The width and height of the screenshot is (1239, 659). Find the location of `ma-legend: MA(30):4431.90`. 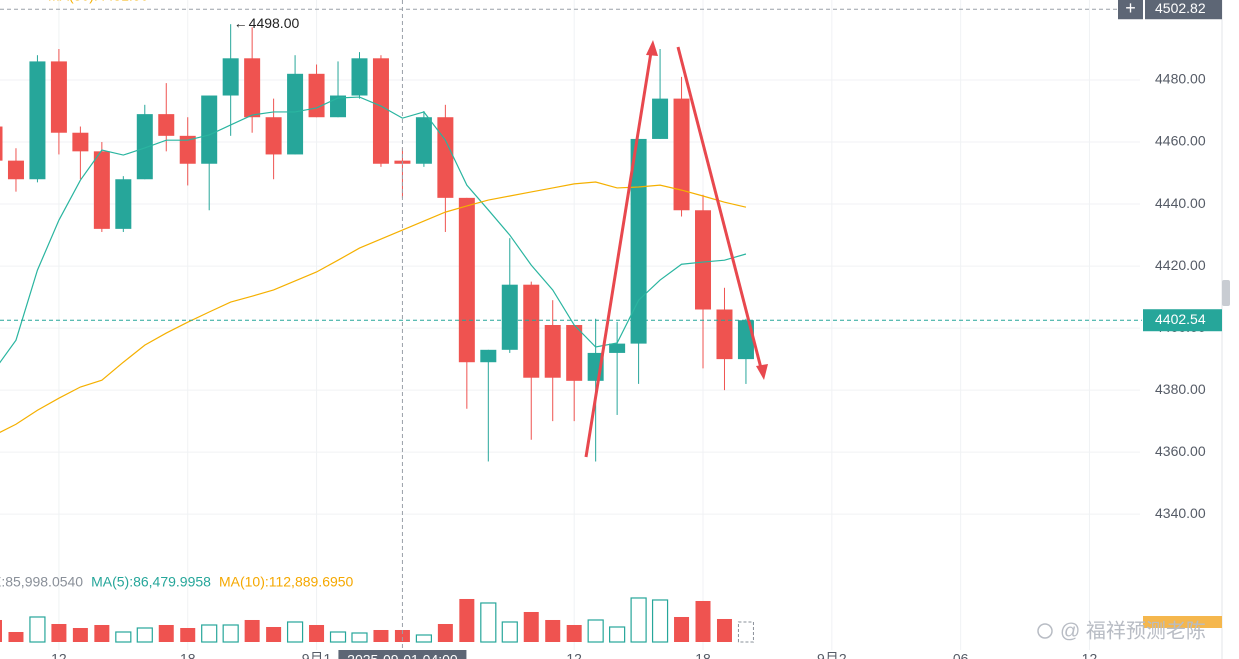

ma-legend: MA(30):4431.90 is located at coordinates (98, 2).